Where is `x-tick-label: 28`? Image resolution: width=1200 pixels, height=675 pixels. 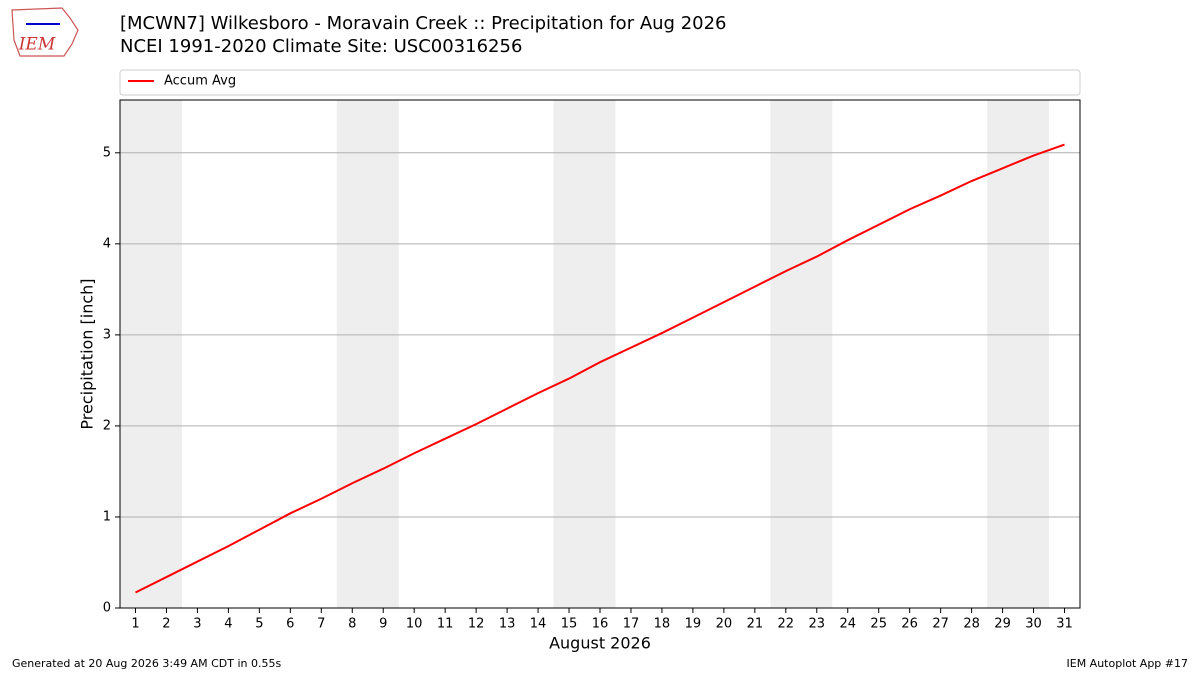
x-tick-label: 28 is located at coordinates (971, 624).